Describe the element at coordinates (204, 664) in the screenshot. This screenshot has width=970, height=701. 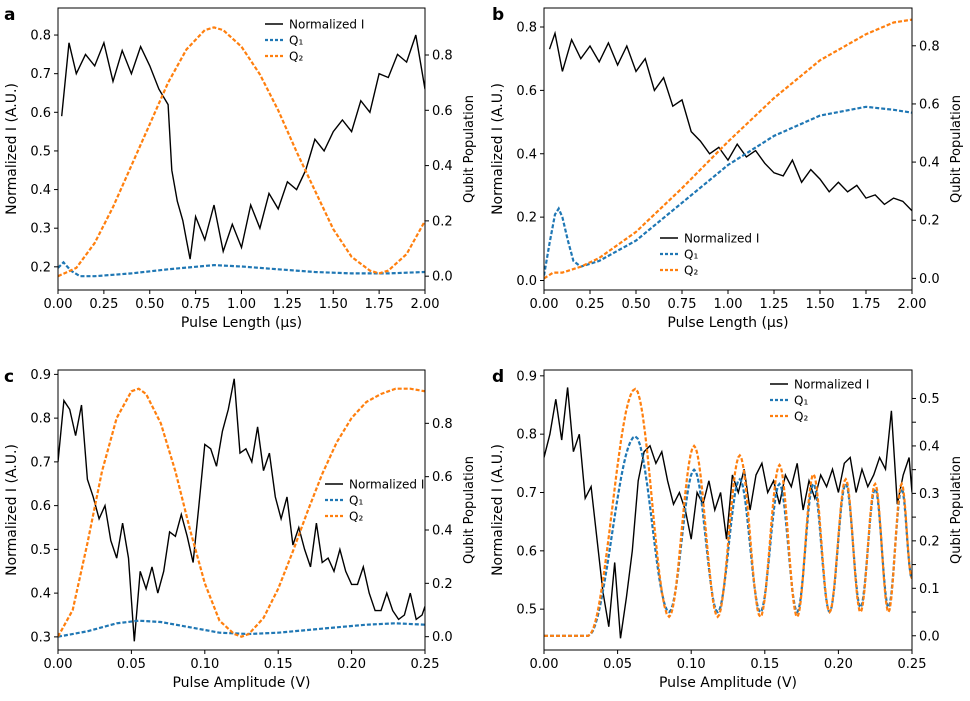
I see `x-tick-label: 0.10` at that location.